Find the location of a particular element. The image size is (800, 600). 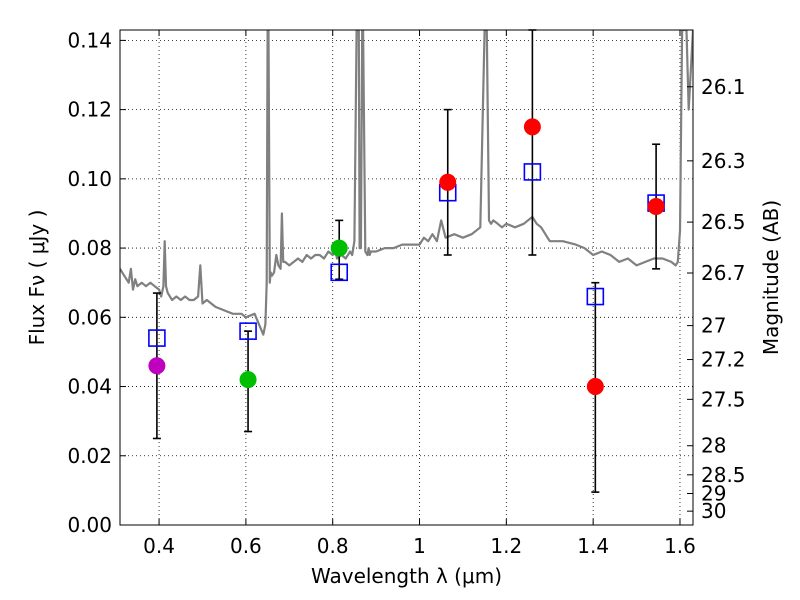

x-tick-label: 0.4 is located at coordinates (159, 546).